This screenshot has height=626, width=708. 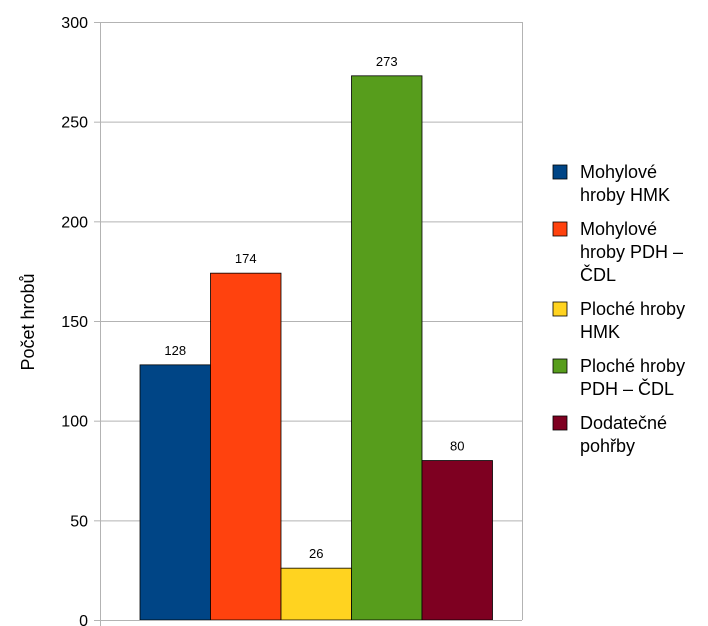 I want to click on legend-item-5: Dodatečné pohřby, so click(x=609, y=434).